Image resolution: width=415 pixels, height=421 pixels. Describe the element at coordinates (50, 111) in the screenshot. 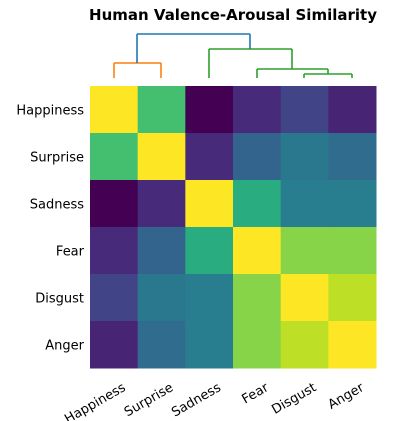

I see `y-tick-label: Happiness` at that location.